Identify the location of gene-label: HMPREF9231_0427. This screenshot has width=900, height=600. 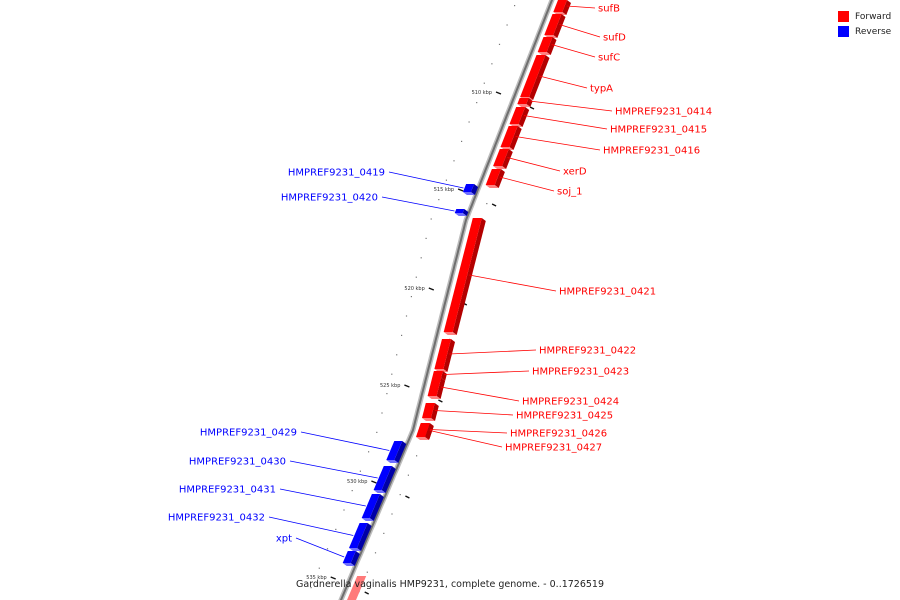
(553, 448).